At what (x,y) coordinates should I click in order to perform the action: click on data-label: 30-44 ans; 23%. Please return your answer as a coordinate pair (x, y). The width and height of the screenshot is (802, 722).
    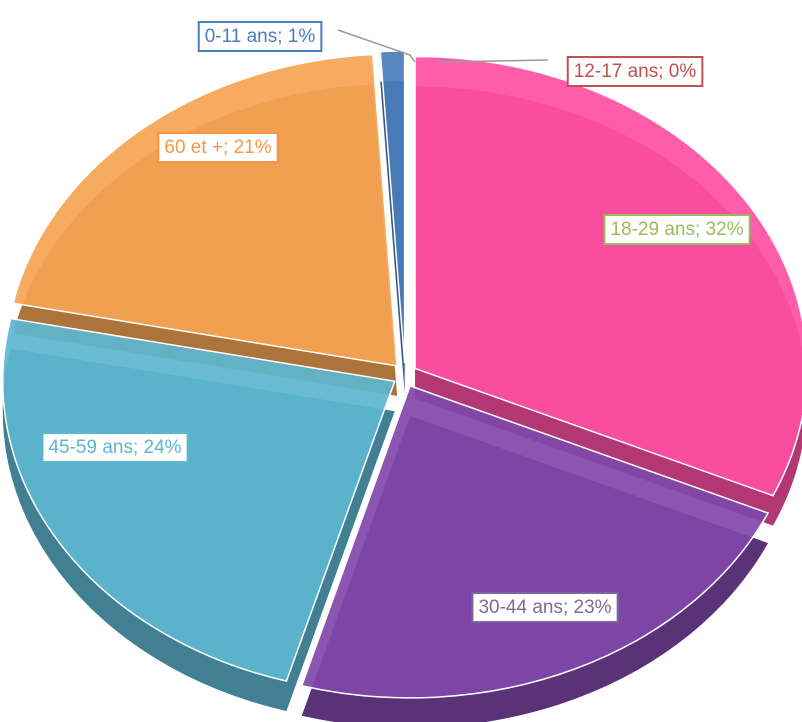
    Looking at the image, I should click on (544, 607).